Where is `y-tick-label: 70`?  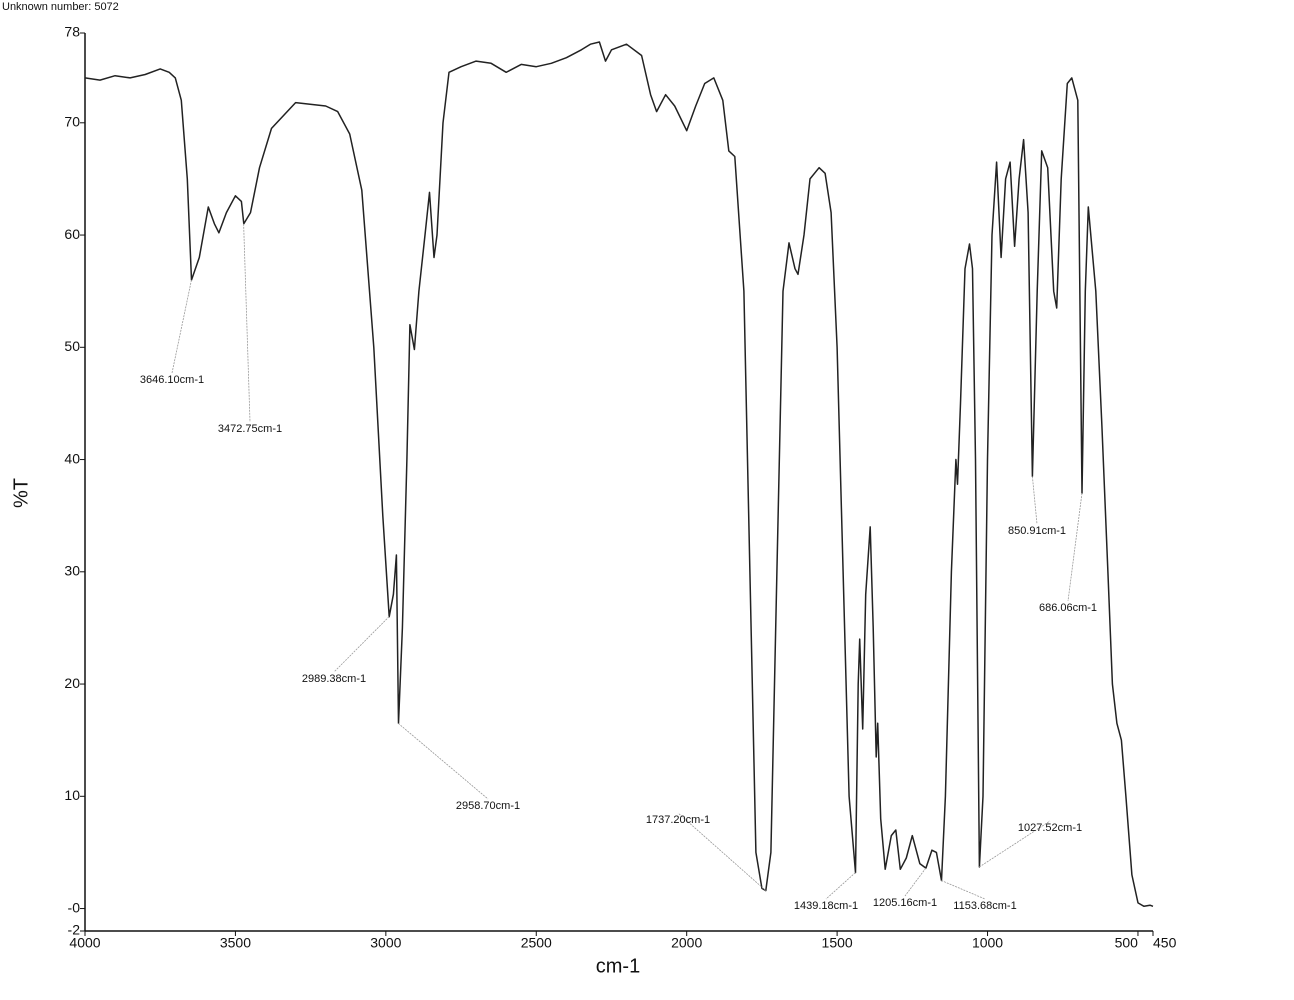
y-tick-label: 70 is located at coordinates (72, 122).